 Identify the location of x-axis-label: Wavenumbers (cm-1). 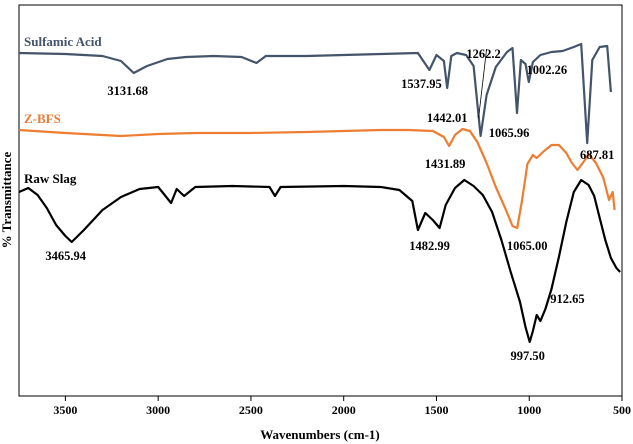
(320, 434).